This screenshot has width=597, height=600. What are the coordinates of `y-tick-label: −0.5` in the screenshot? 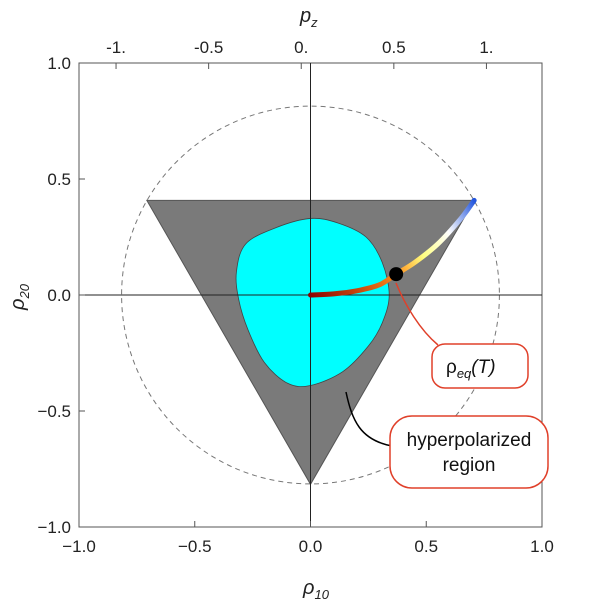 It's located at (54, 411).